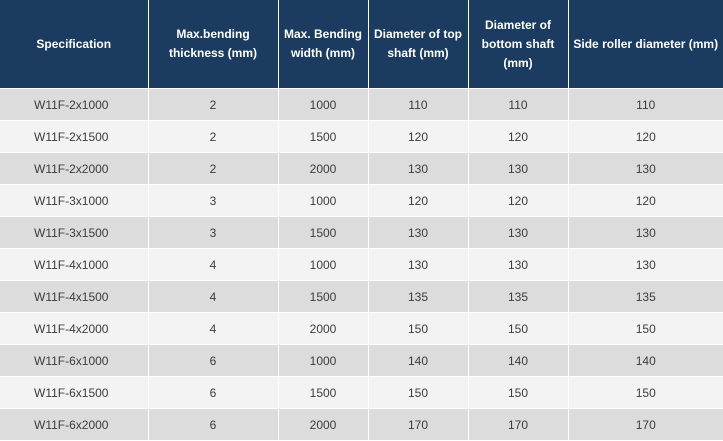 The height and width of the screenshot is (441, 723). I want to click on header-specification: Specification, so click(74, 44).